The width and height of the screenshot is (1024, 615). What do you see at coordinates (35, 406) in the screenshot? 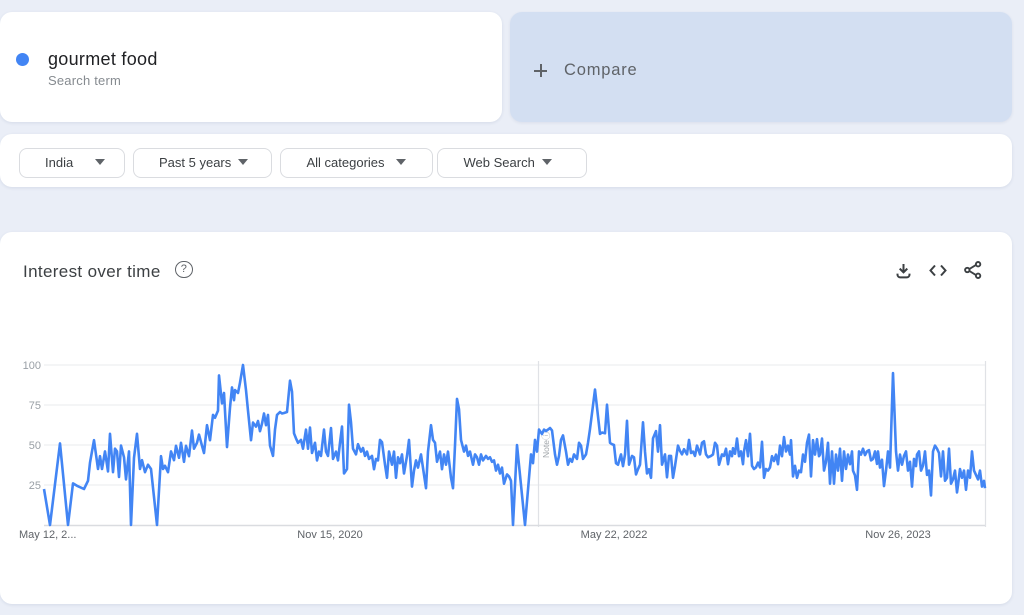
I see `svg-text: 75` at bounding box center [35, 406].